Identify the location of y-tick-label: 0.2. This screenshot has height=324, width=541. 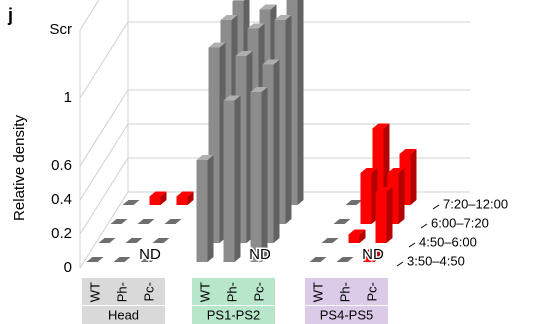
(61, 233).